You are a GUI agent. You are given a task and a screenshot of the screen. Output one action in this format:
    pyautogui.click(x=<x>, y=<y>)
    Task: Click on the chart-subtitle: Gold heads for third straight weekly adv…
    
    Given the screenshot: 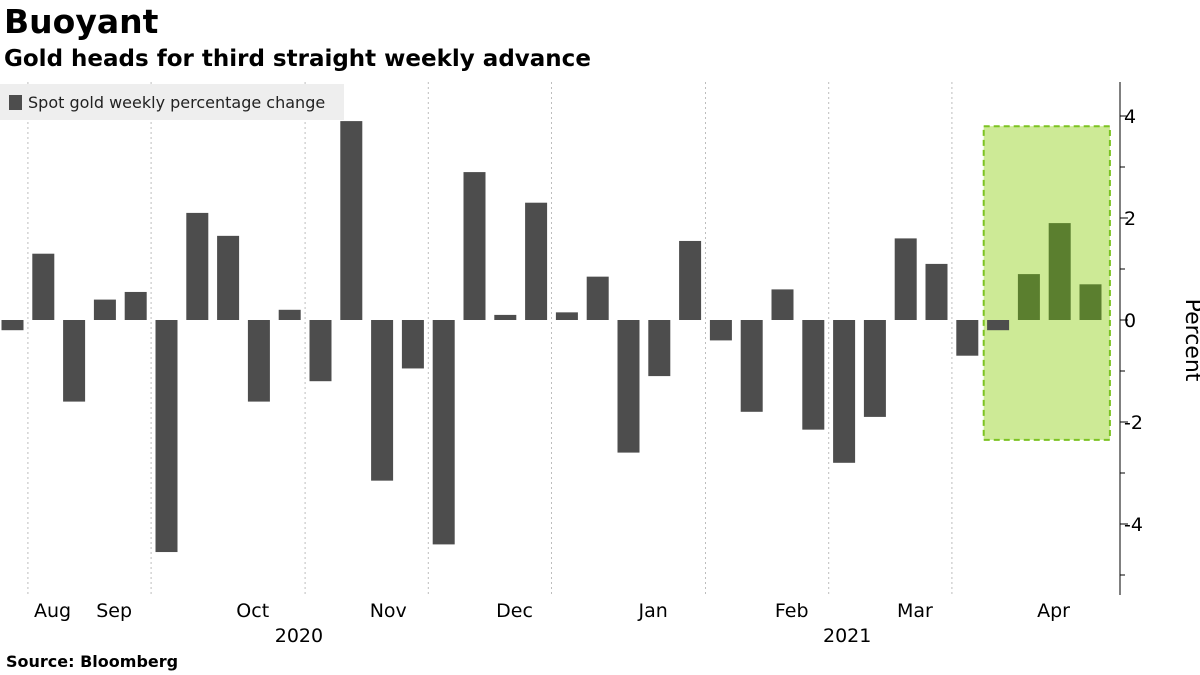 What is the action you would take?
    pyautogui.click(x=297, y=59)
    